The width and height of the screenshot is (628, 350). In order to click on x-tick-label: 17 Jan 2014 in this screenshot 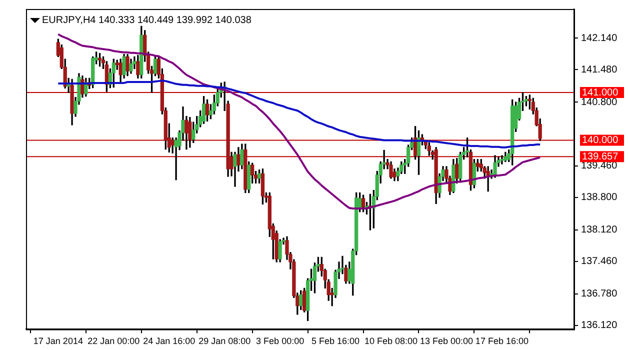, I will do `click(58, 341)`.